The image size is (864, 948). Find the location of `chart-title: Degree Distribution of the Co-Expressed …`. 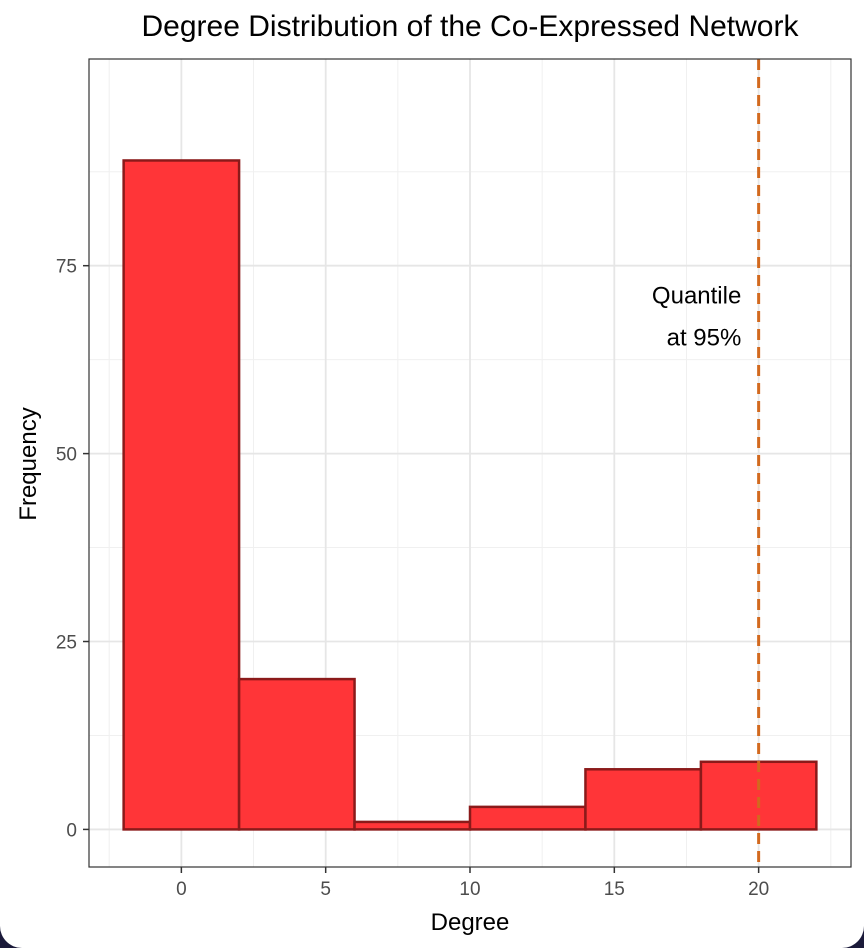

chart-title: Degree Distribution of the Co-Expressed … is located at coordinates (471, 26).